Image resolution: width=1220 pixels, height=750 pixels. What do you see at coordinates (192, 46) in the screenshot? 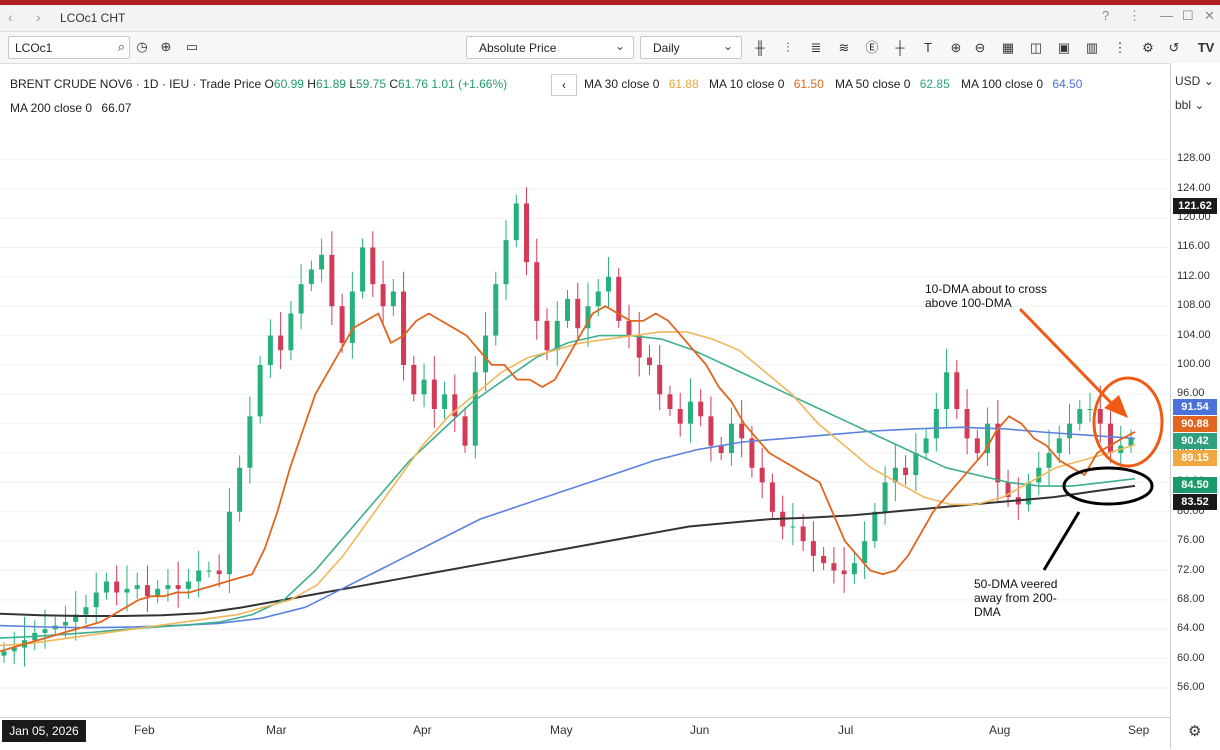
I see `folder-icon: ▭` at bounding box center [192, 46].